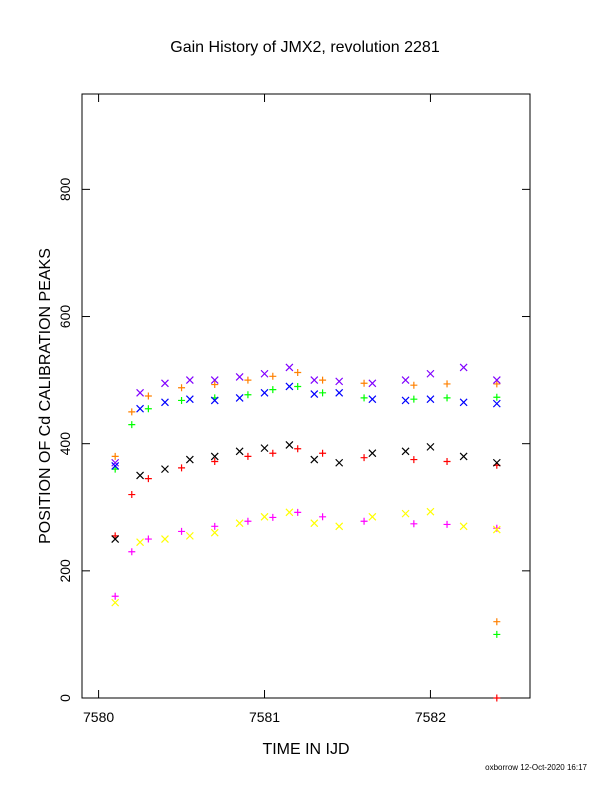 Image resolution: width=612 pixels, height=792 pixels. Describe the element at coordinates (536, 767) in the screenshot. I see `footer-credit: oxborrow 12-Oct-2020 16:17` at that location.